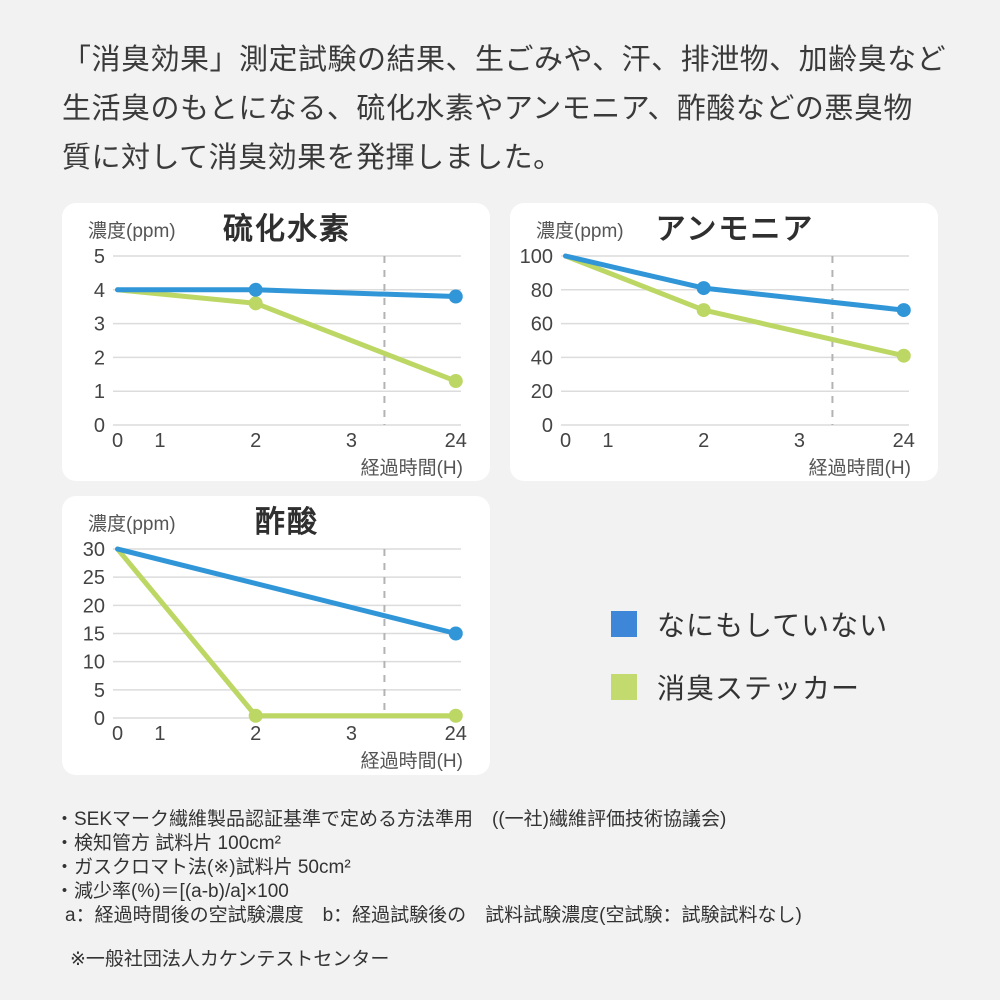 The image size is (1000, 1000). Describe the element at coordinates (391, 819) in the screenshot. I see `footnote-line: ・SEKマーク繊維製品認証基準で定める方法準用 ((一社)繊維評価技術協議会)` at that location.